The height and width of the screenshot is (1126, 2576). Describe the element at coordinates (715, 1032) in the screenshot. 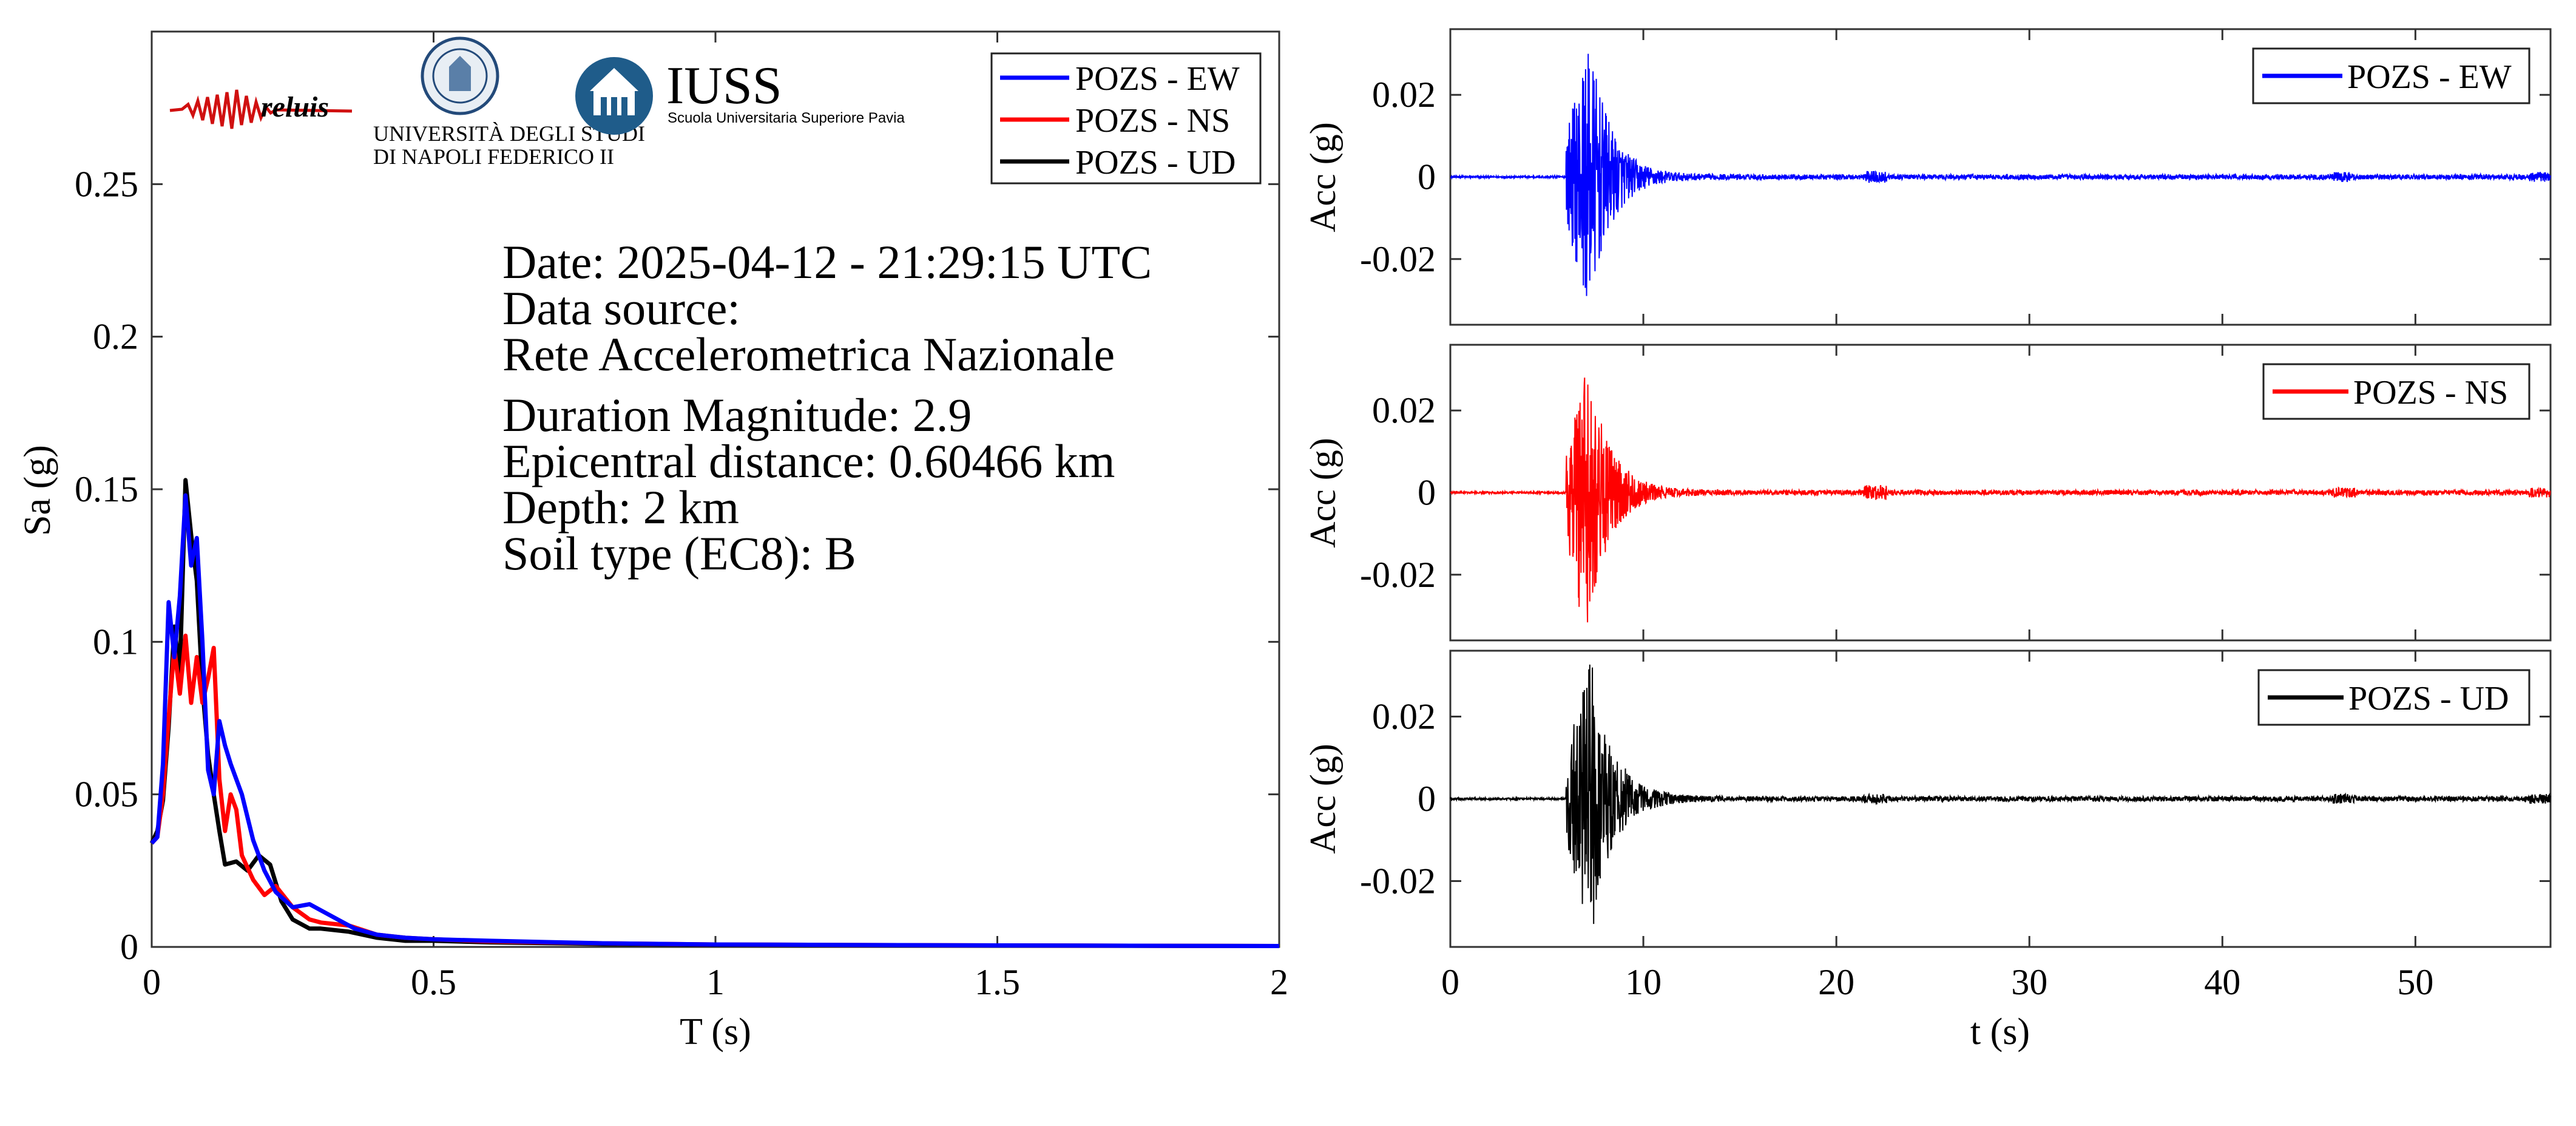

I see `spectrum-xlabel: T (s)` at that location.